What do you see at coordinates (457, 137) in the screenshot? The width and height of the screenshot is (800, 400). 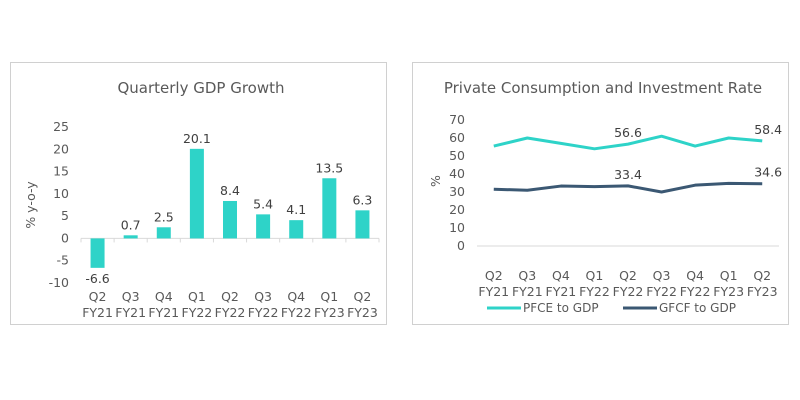 I see `y-tick-label: 60` at bounding box center [457, 137].